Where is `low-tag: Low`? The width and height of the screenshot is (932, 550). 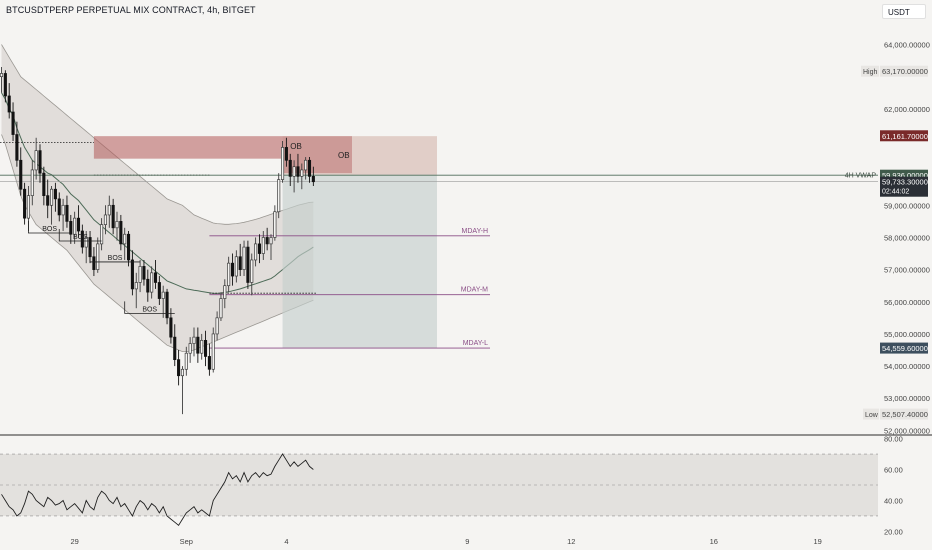 low-tag: Low is located at coordinates (872, 415).